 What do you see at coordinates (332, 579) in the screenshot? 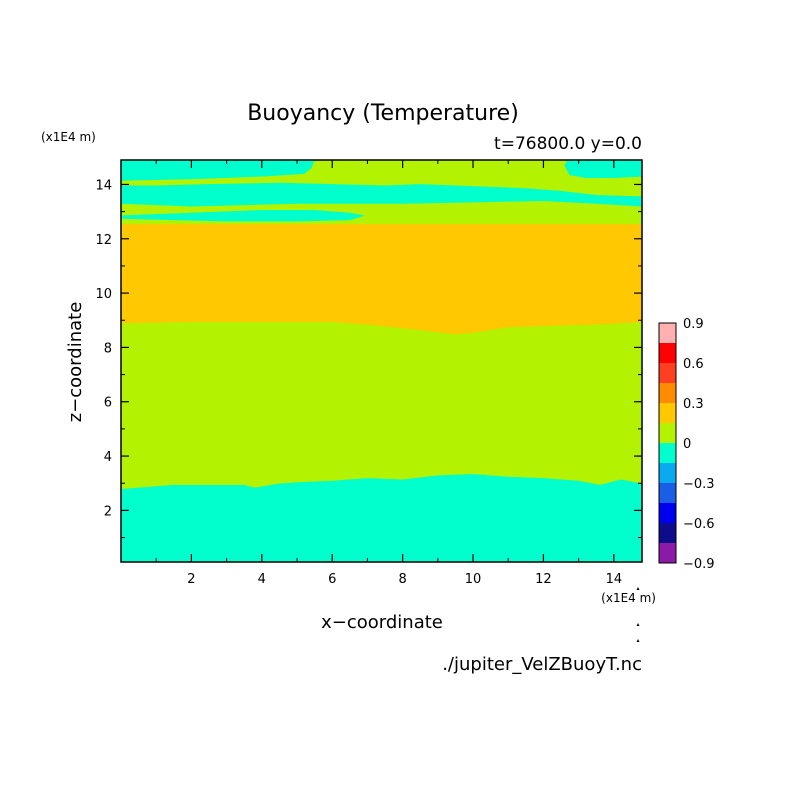
I see `x-tick-label: 6` at bounding box center [332, 579].